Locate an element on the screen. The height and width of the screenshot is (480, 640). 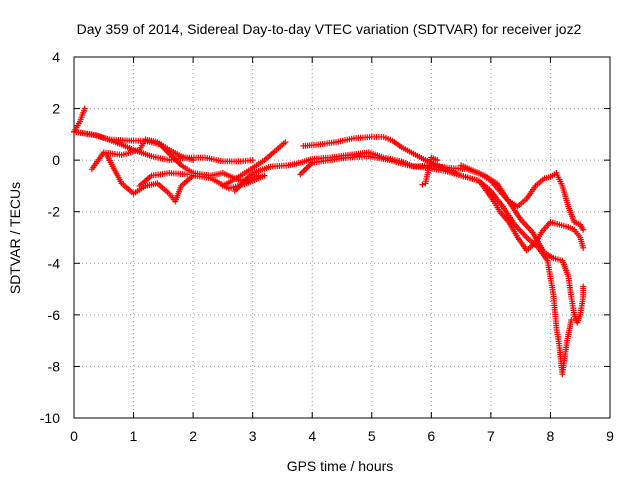
y-axis-label: SDTVAR / TECUs is located at coordinates (15, 238).